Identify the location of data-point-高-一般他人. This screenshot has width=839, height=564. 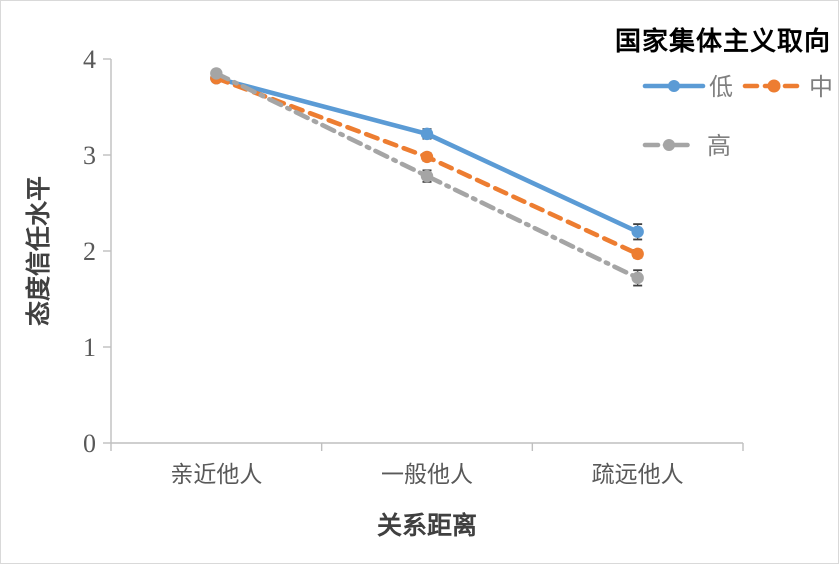
(427, 176).